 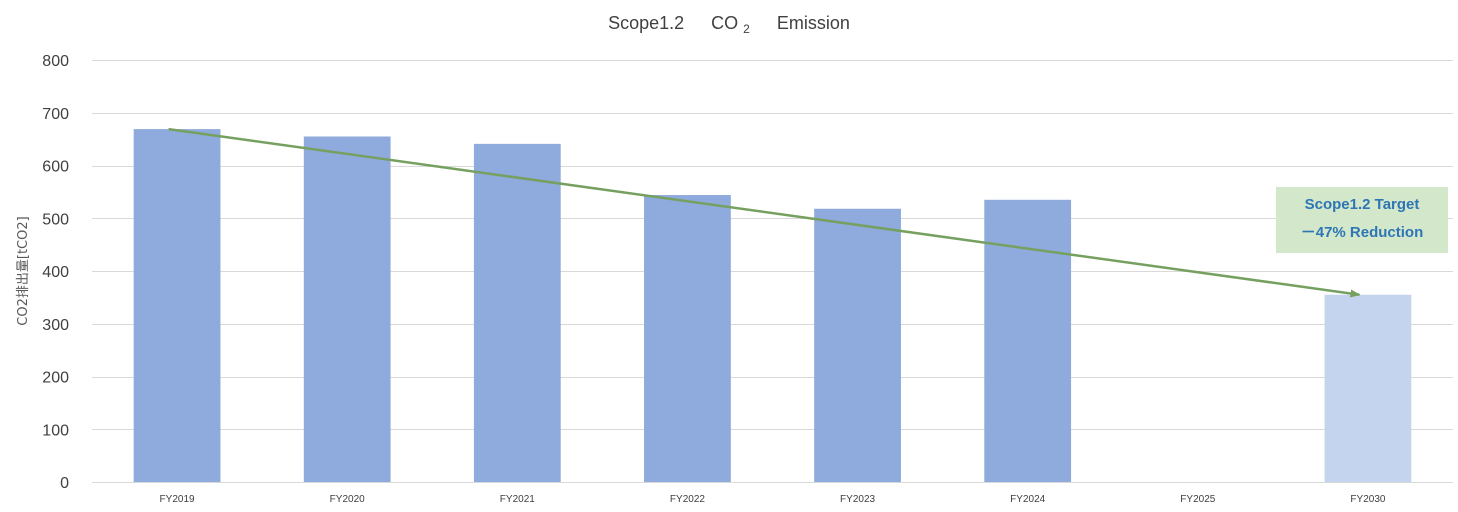 What do you see at coordinates (687, 339) in the screenshot?
I see `bar-fy2022` at bounding box center [687, 339].